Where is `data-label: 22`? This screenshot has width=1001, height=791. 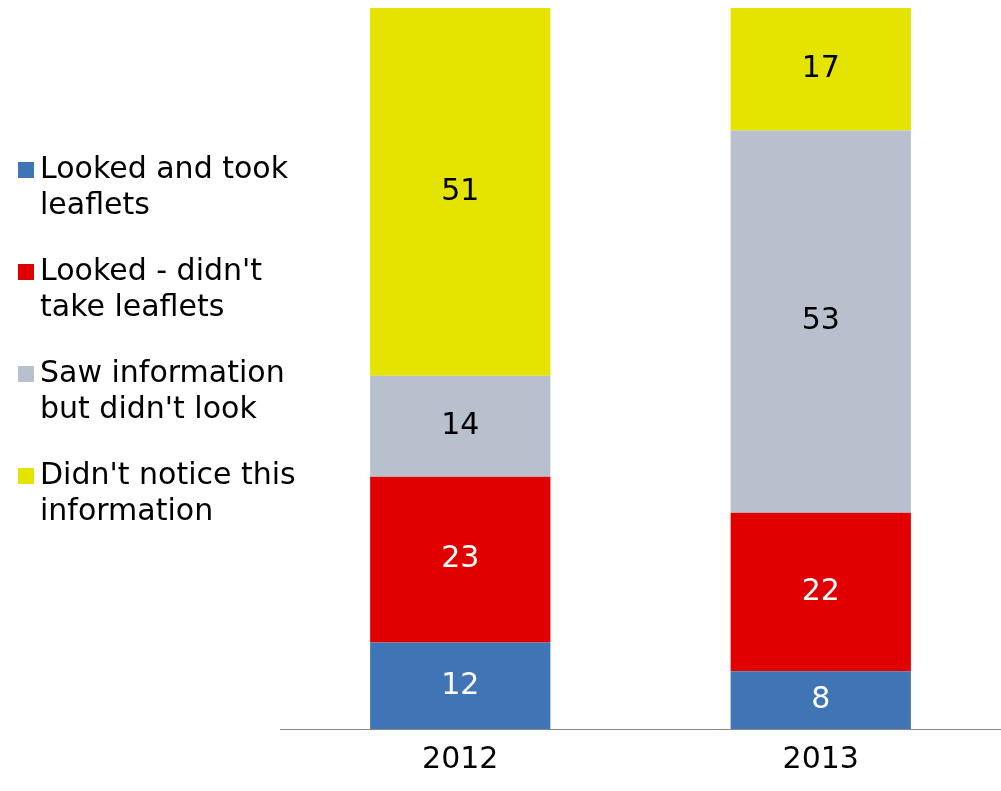
data-label: 22 is located at coordinates (820, 589).